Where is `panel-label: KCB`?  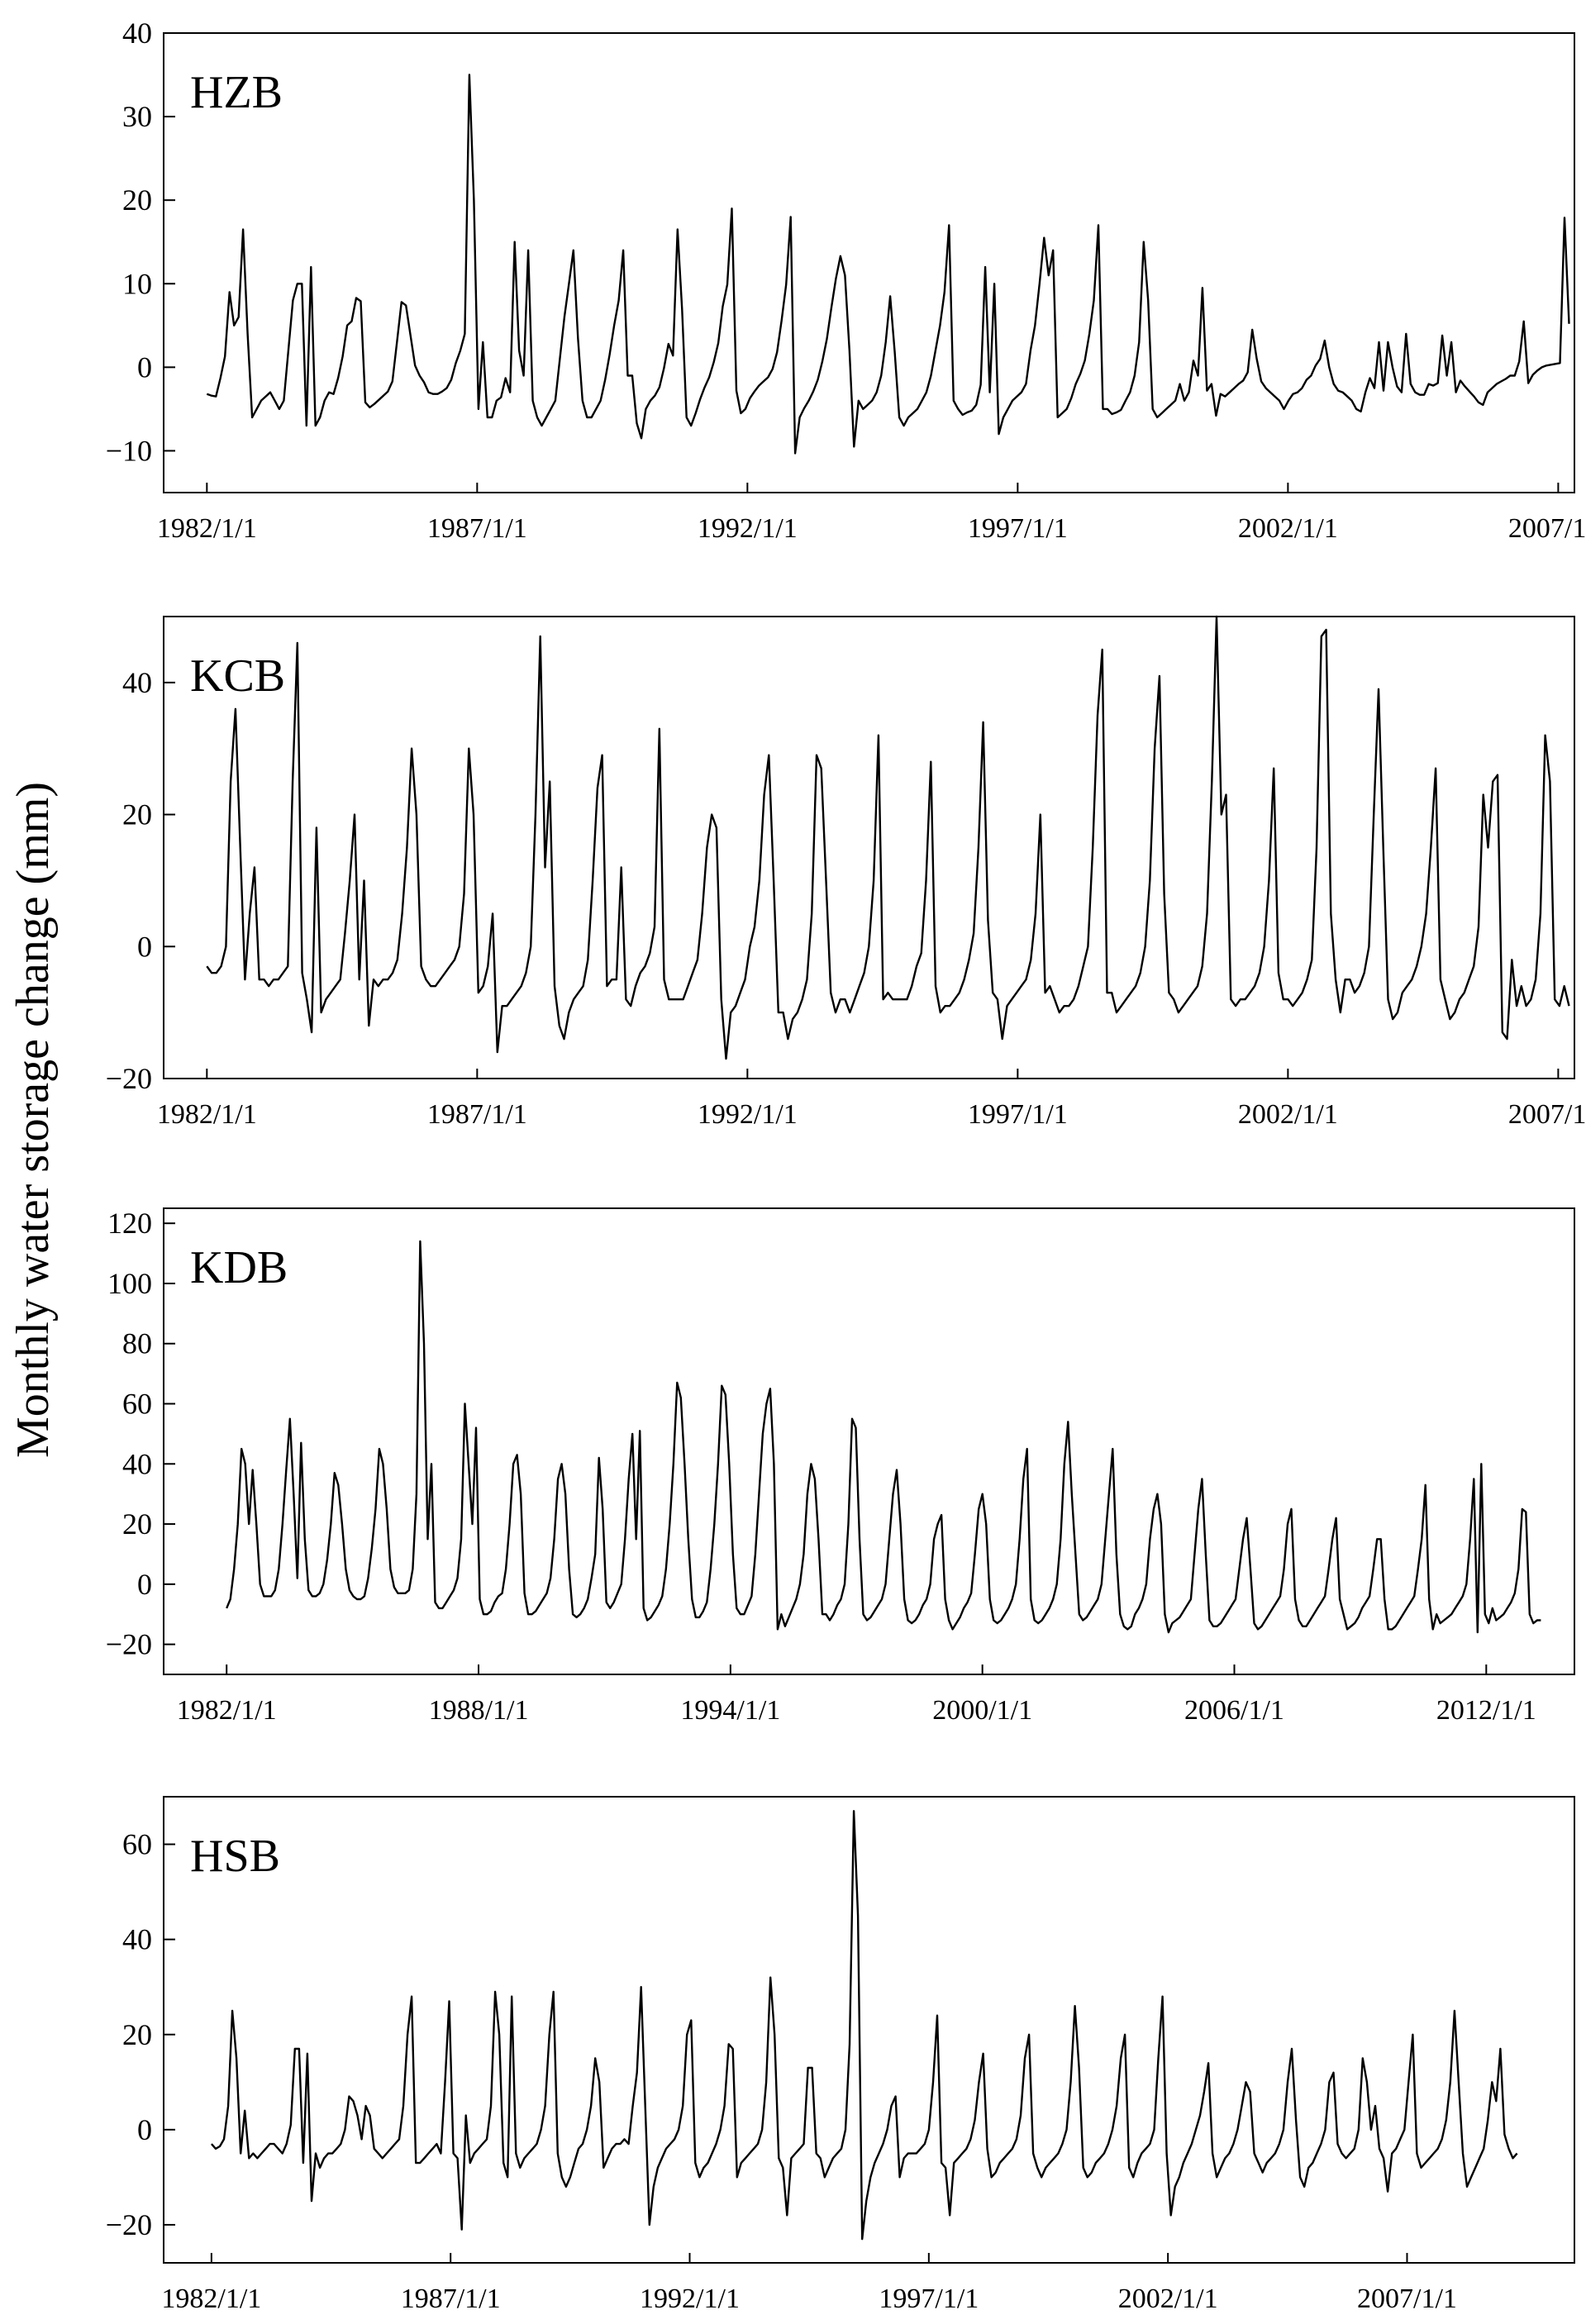
panel-label: KCB is located at coordinates (237, 676).